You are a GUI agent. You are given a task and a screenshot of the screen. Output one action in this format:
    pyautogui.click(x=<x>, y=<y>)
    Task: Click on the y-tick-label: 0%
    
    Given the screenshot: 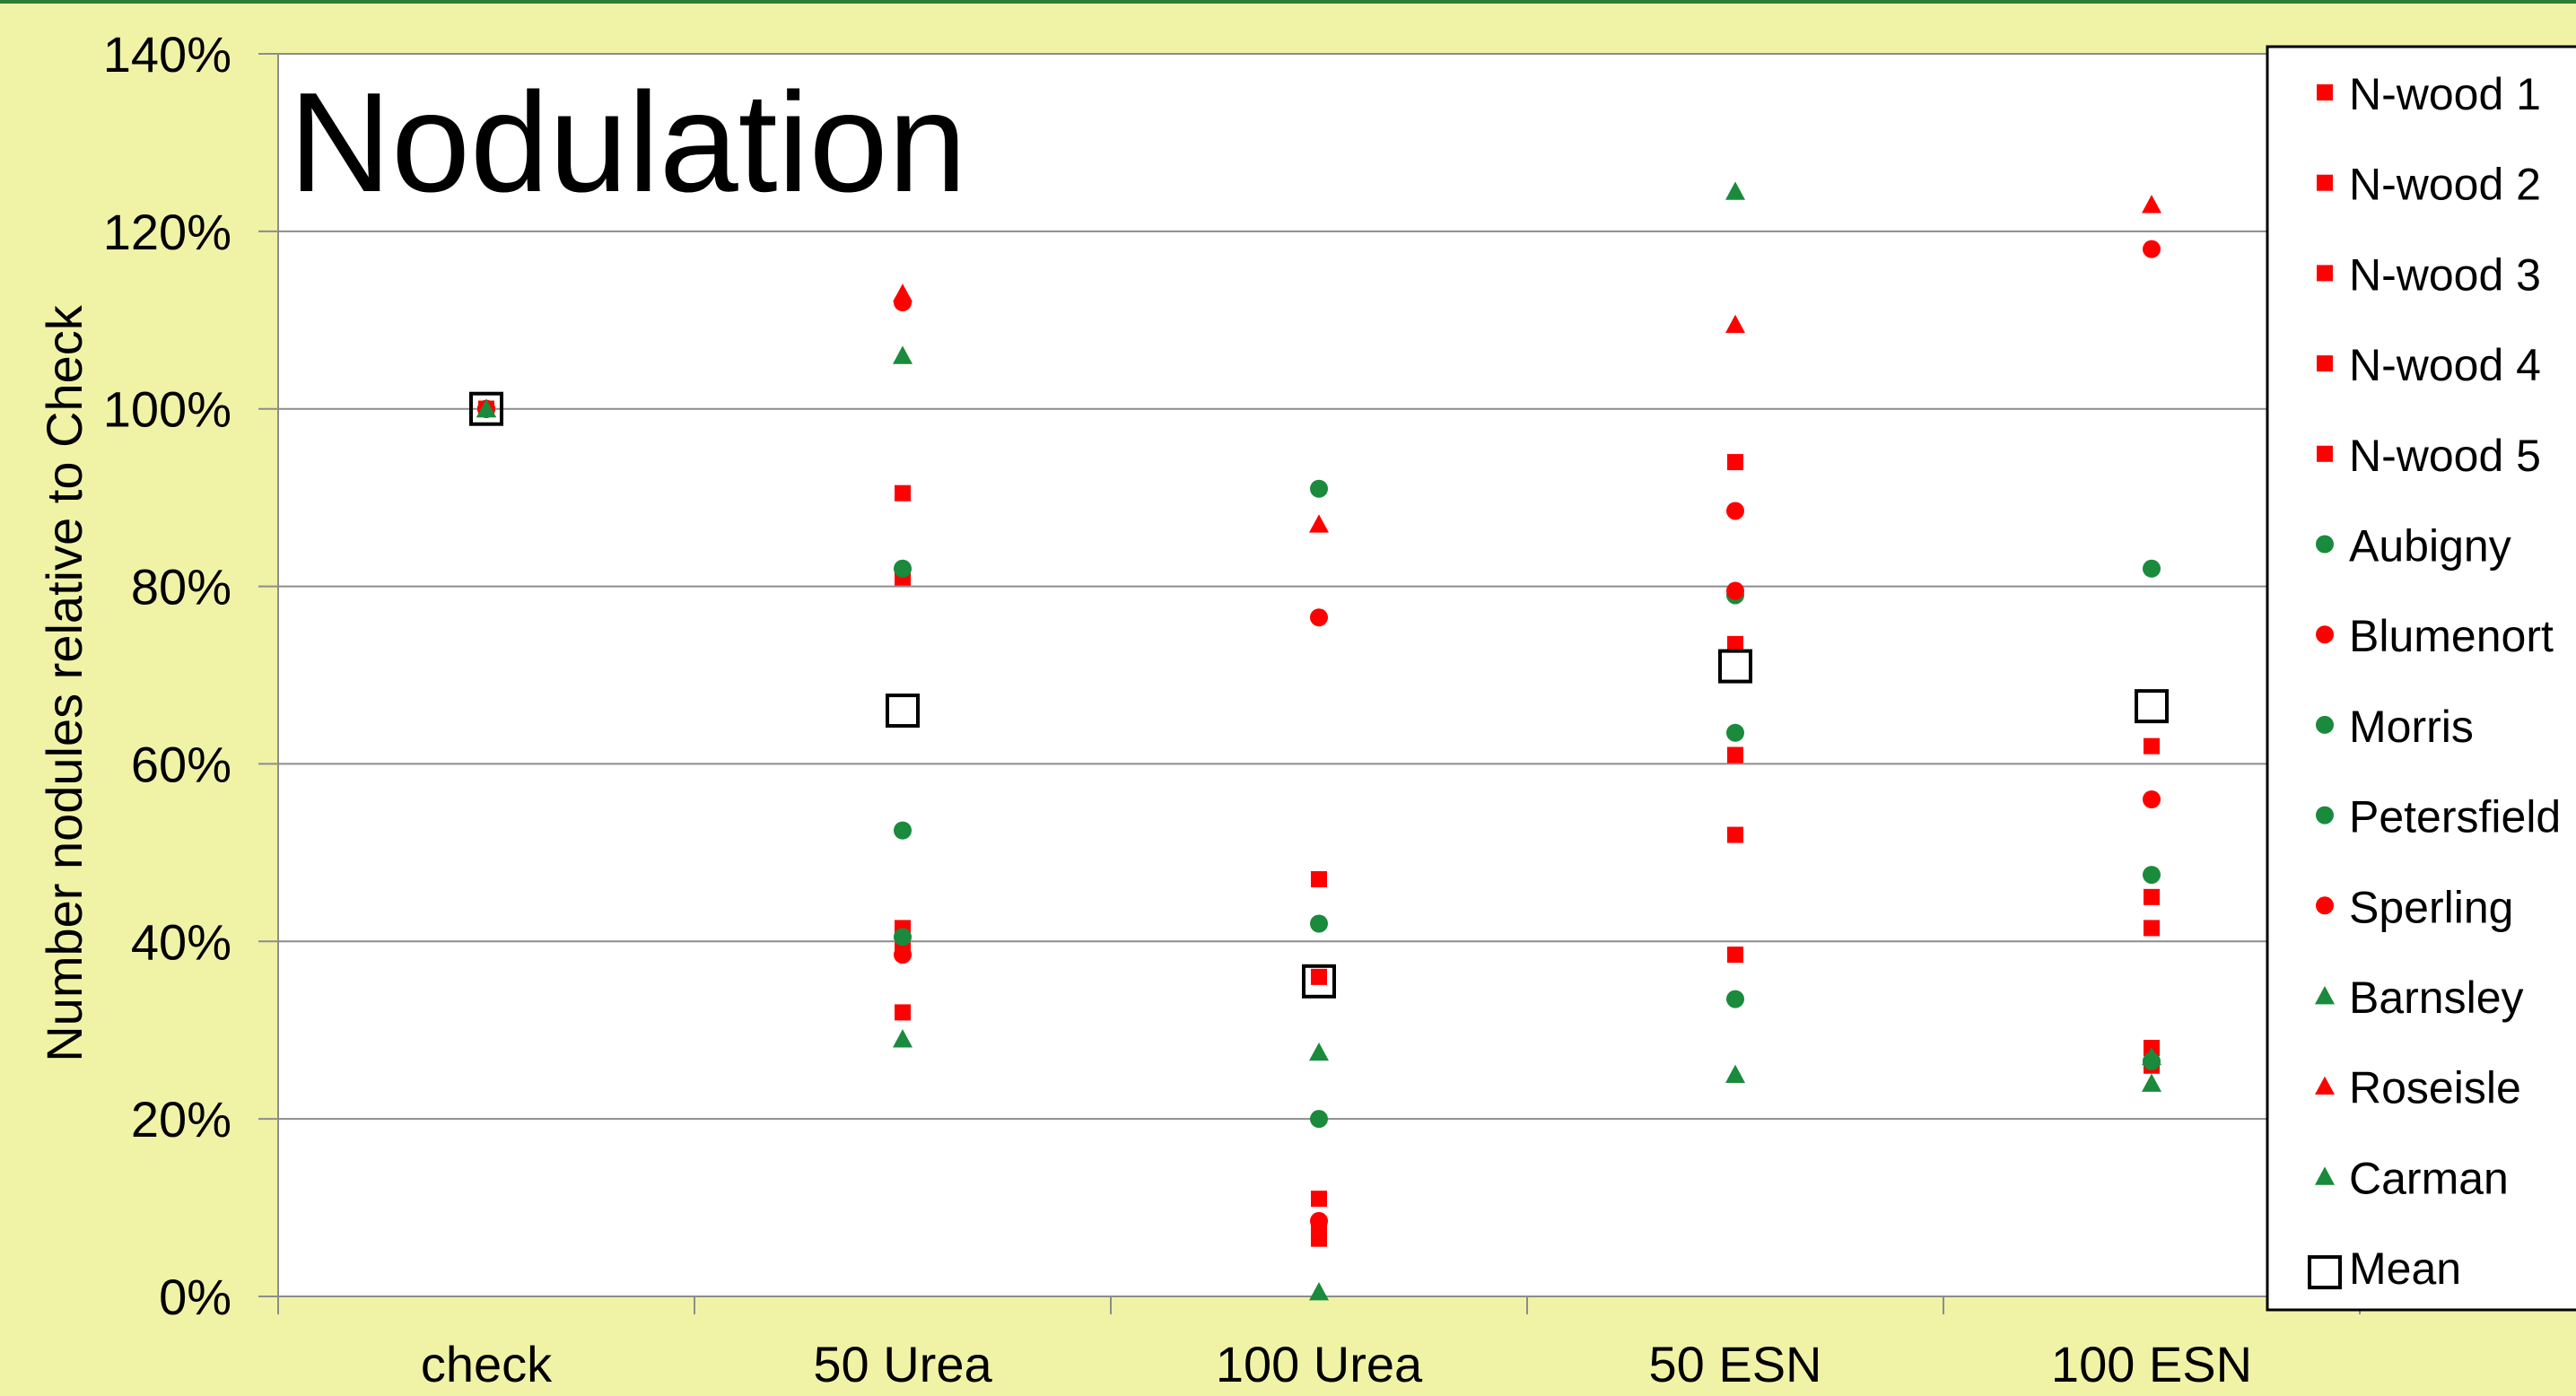 What is the action you would take?
    pyautogui.click(x=195, y=1297)
    